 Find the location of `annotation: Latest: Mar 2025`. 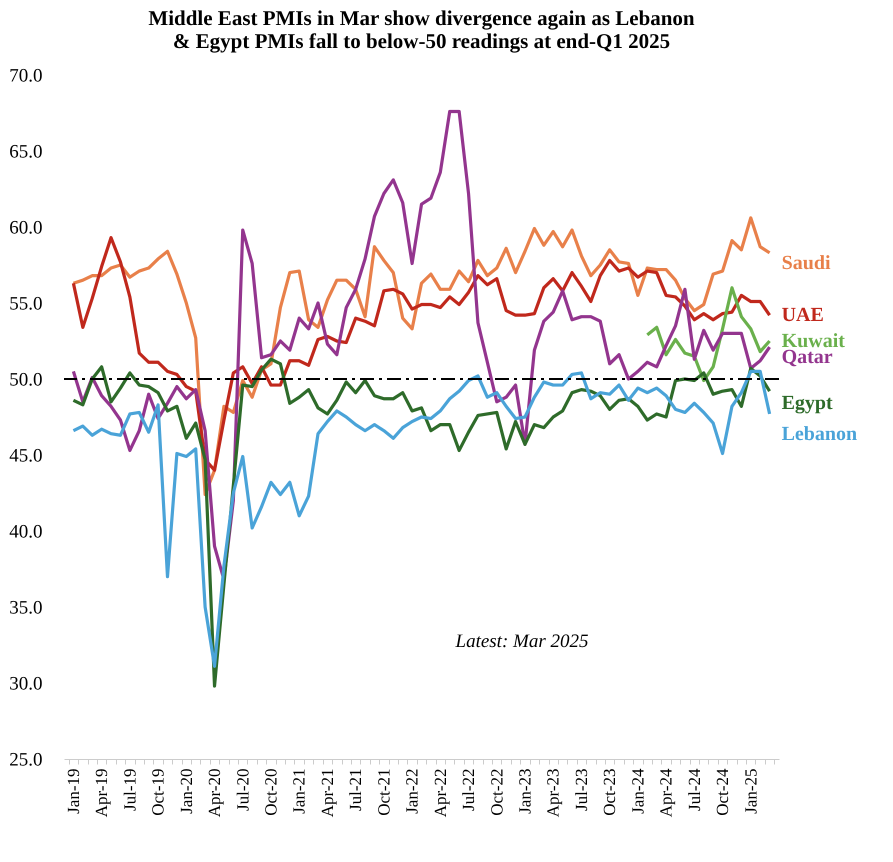

annotation: Latest: Mar 2025 is located at coordinates (521, 641).